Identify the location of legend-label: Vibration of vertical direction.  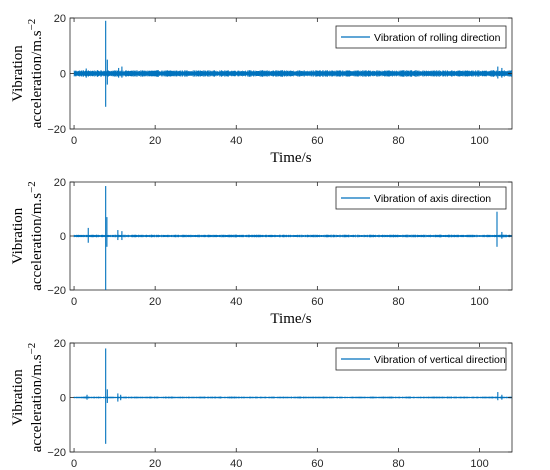
(440, 360).